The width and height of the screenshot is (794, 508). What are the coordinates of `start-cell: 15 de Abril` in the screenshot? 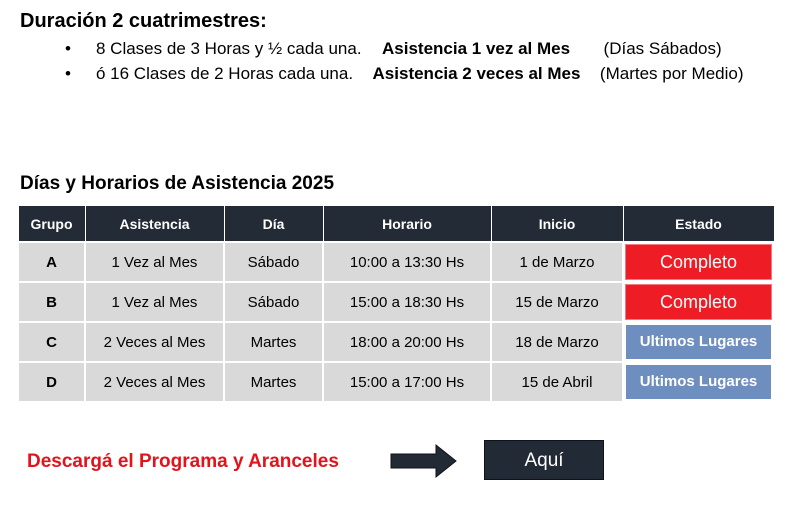 It's located at (557, 382).